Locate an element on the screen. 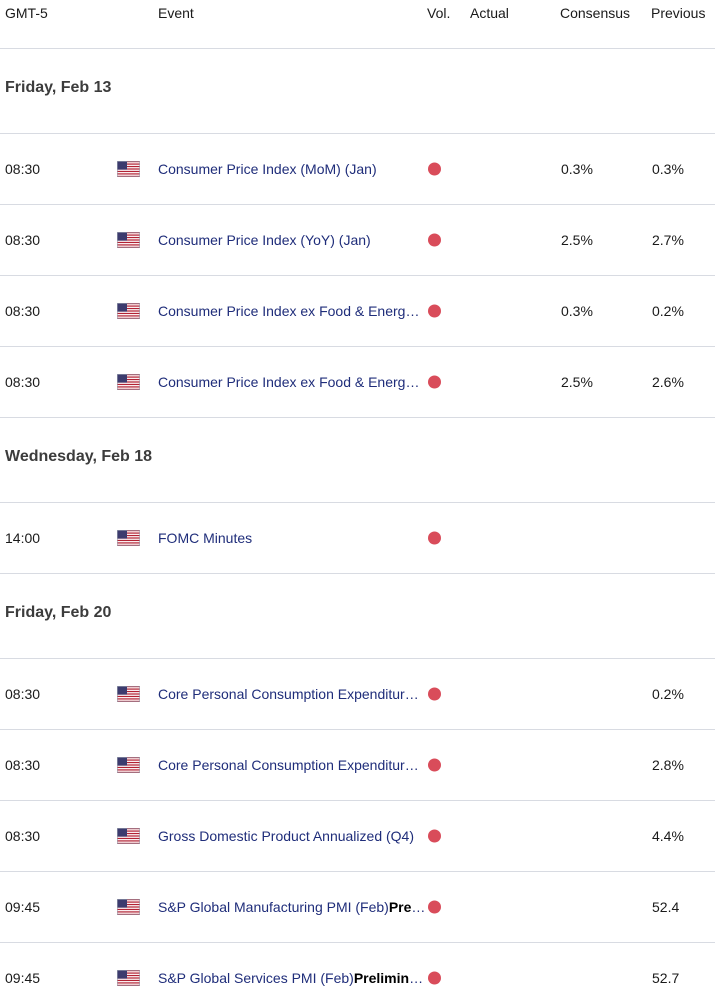 The width and height of the screenshot is (715, 1000). previous-value: 2.8% is located at coordinates (668, 765).